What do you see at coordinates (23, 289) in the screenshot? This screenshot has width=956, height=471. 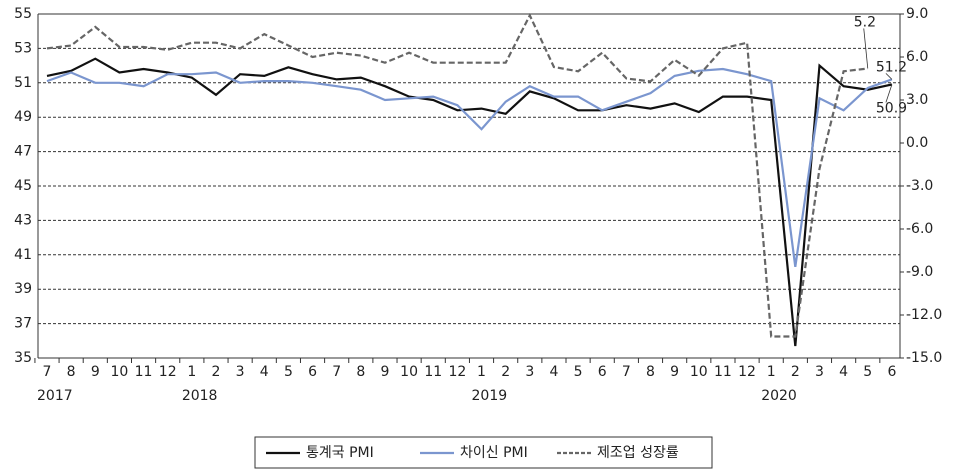 I see `y-tick-label: 39` at bounding box center [23, 289].